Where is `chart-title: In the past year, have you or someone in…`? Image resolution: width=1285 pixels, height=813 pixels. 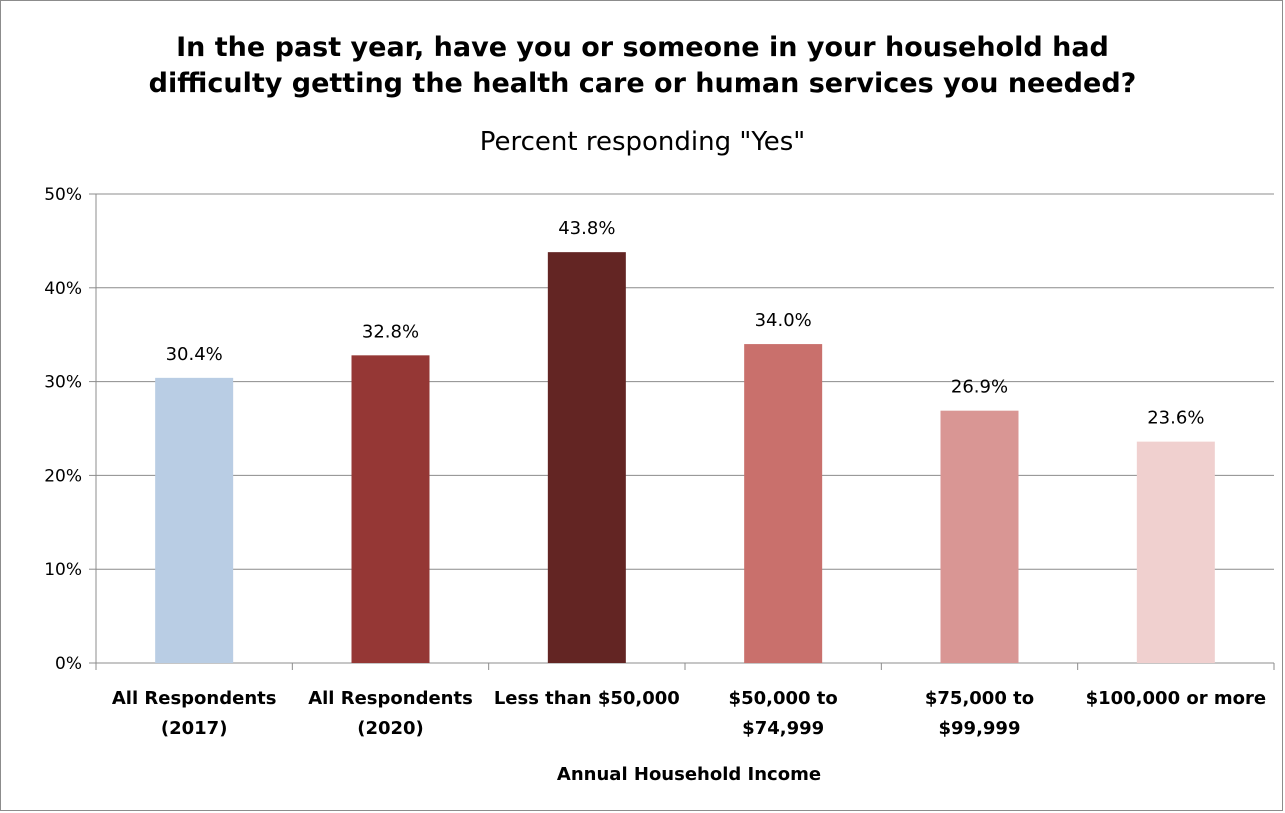 chart-title: In the past year, have you or someone in… is located at coordinates (642, 66).